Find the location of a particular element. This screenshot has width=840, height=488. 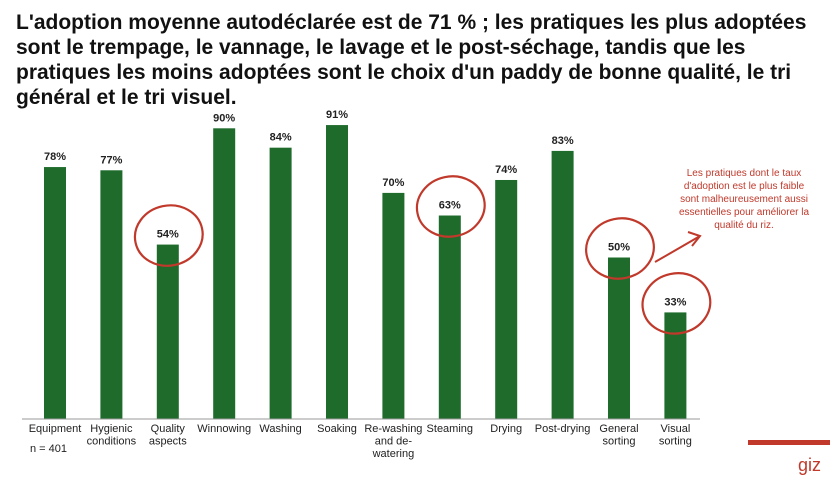

category-label-7: Steaming is located at coordinates (450, 429).